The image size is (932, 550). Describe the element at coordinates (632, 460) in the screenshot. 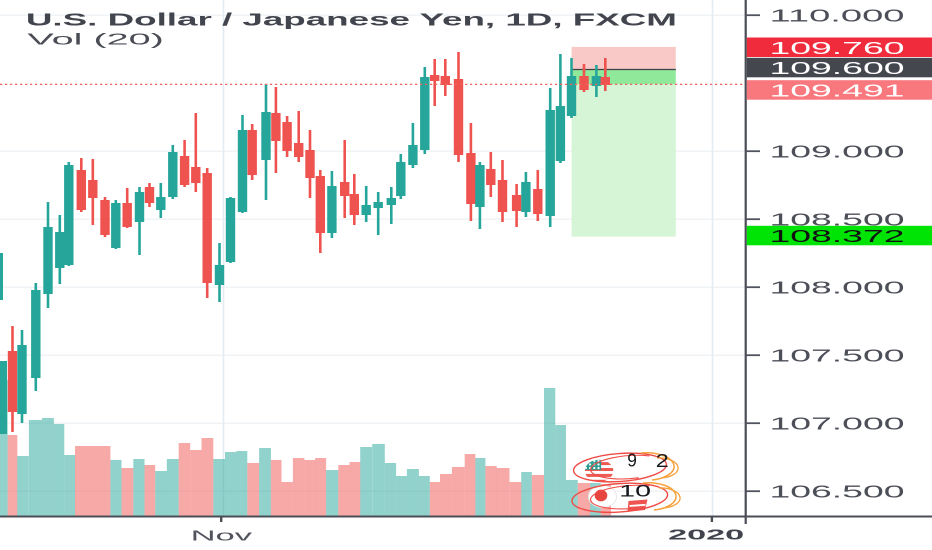

I see `svg-text: 9` at that location.